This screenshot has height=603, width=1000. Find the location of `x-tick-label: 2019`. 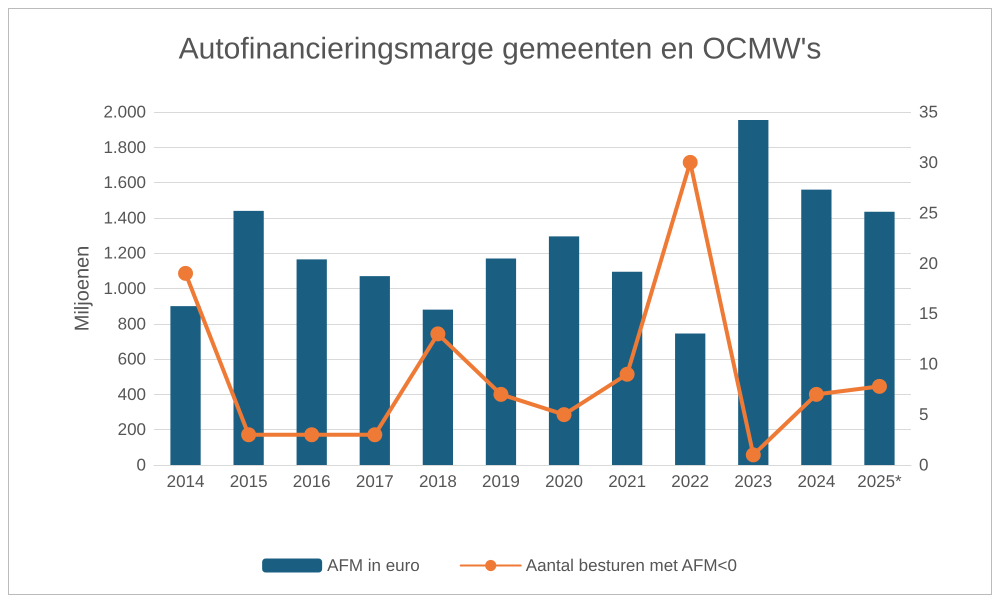

x-tick-label: 2019 is located at coordinates (501, 481).